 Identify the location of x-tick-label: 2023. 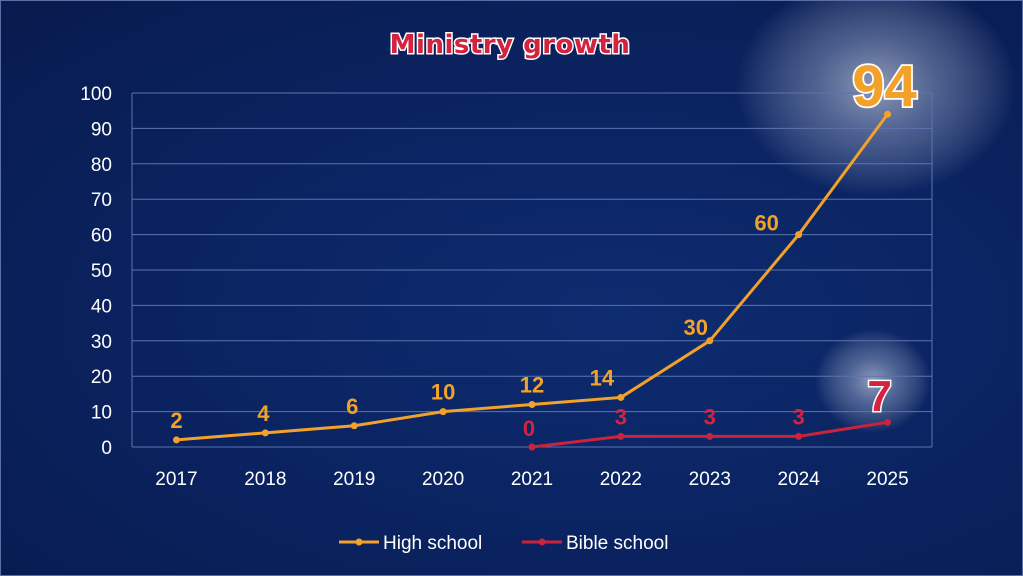
(710, 479).